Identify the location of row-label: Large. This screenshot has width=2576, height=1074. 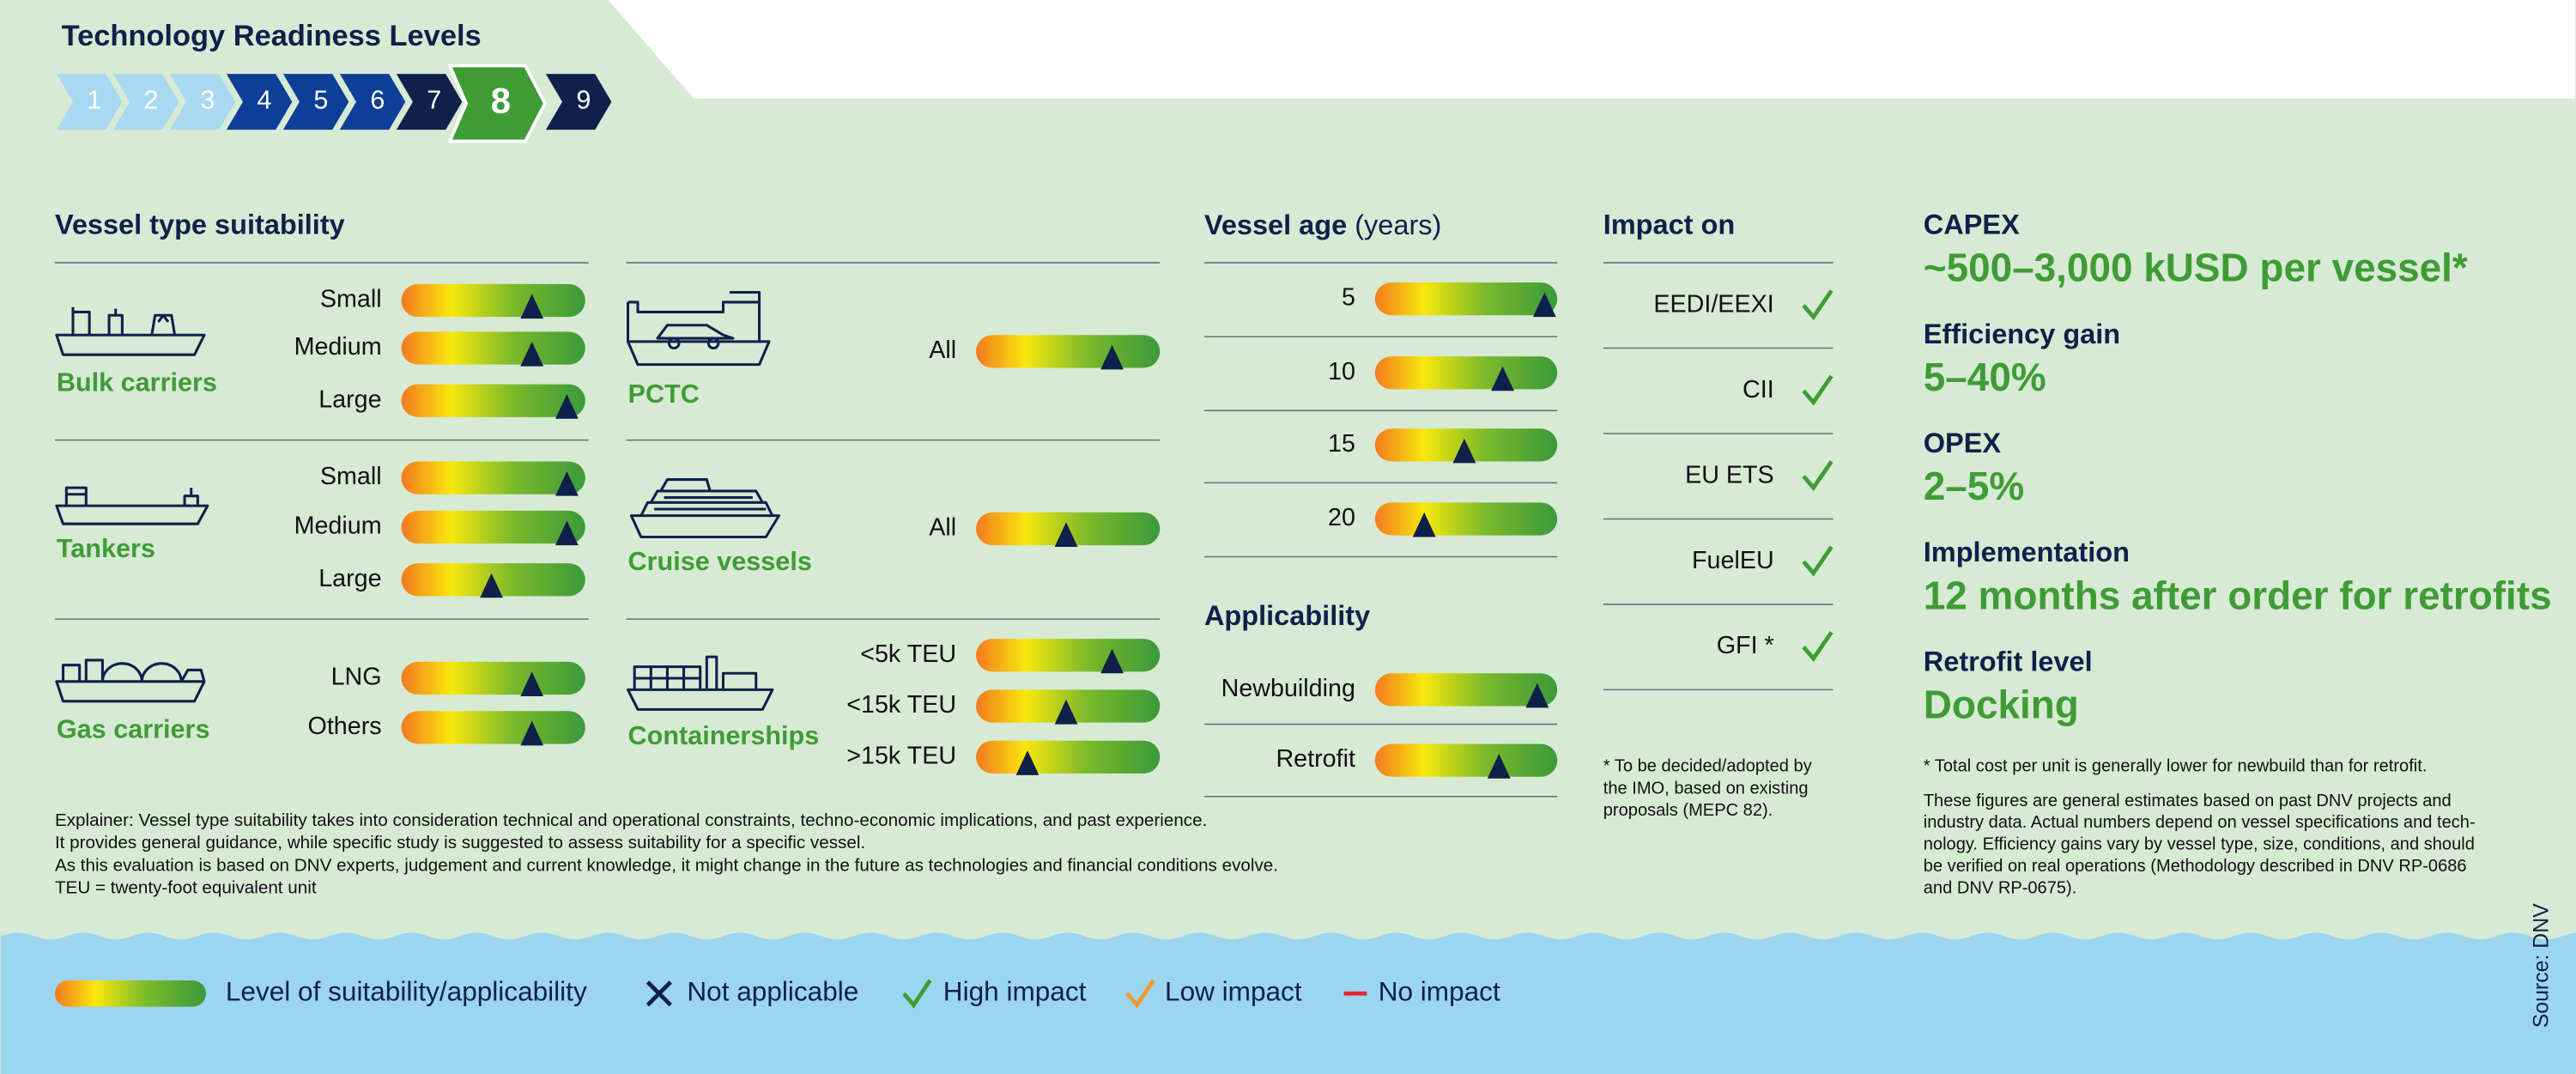
(349, 399).